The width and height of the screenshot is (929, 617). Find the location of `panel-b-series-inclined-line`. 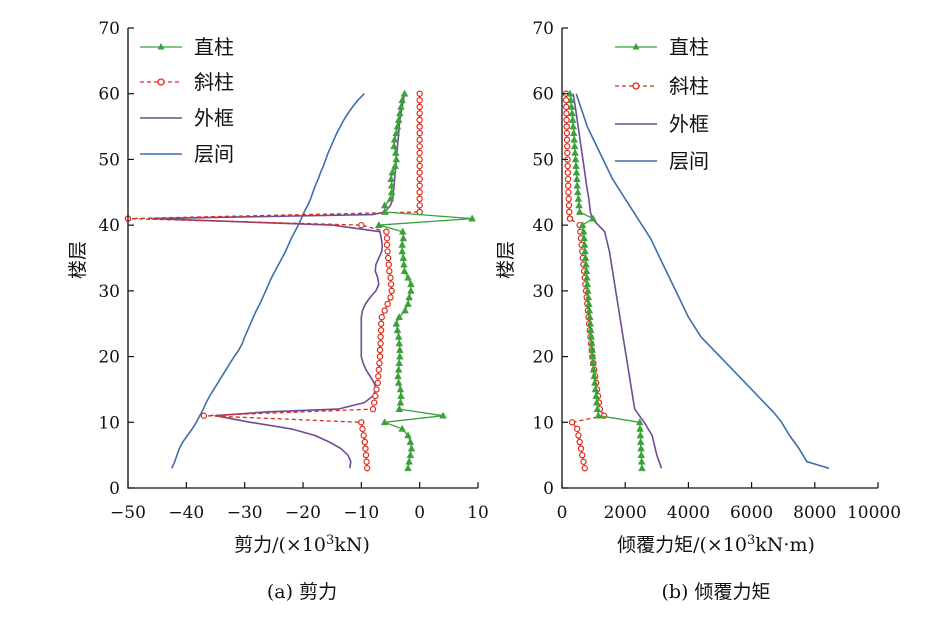

panel-b-series-inclined-line is located at coordinates (585, 281).